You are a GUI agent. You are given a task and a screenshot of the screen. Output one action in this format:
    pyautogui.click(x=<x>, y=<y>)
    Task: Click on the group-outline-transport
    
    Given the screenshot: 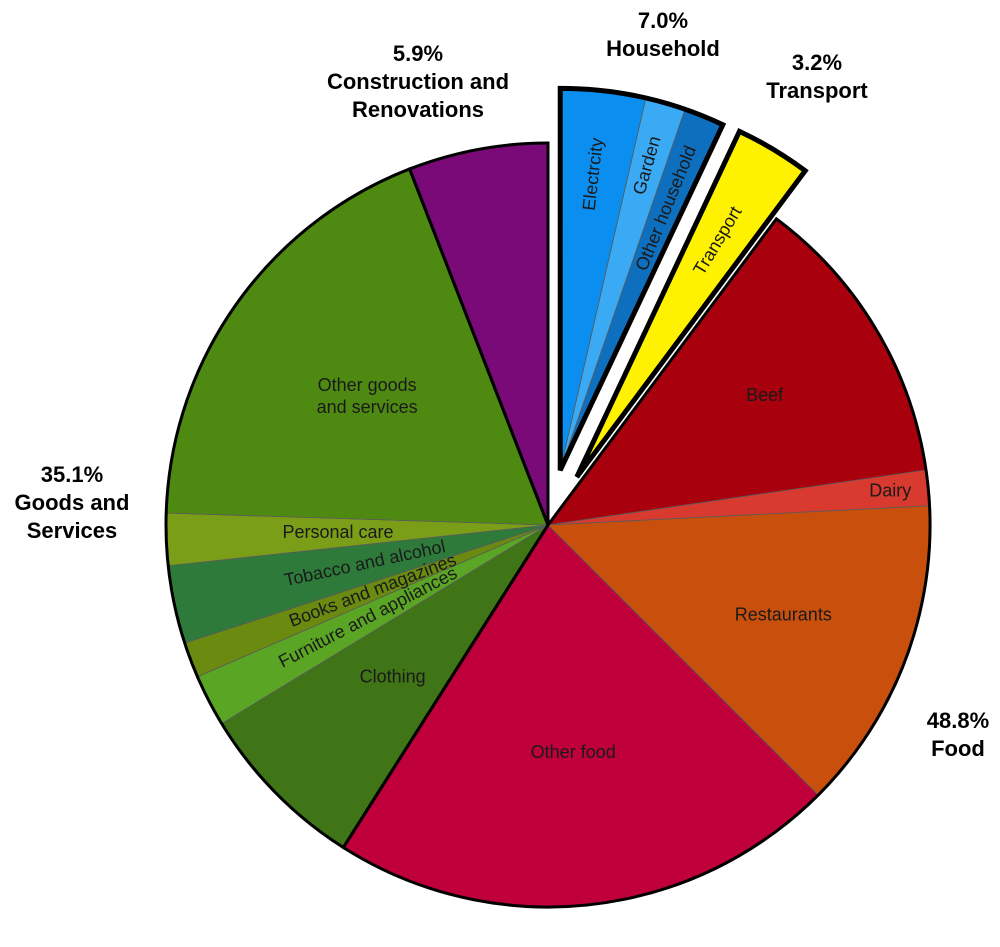 What is the action you would take?
    pyautogui.click(x=691, y=303)
    